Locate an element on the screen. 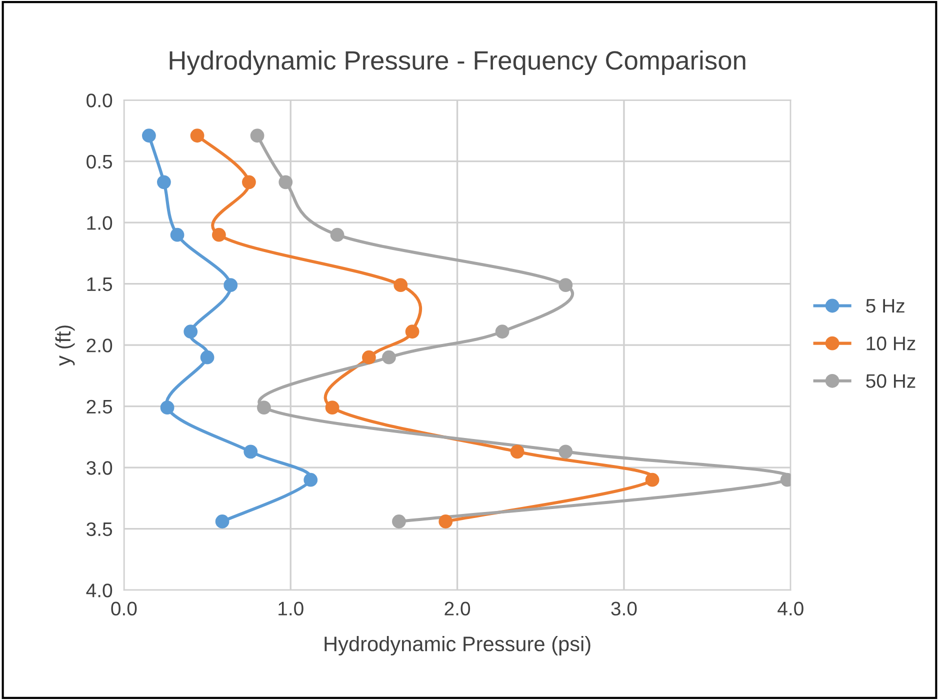 This screenshot has width=939, height=700. y-tick-label: 4.0 is located at coordinates (99, 591).